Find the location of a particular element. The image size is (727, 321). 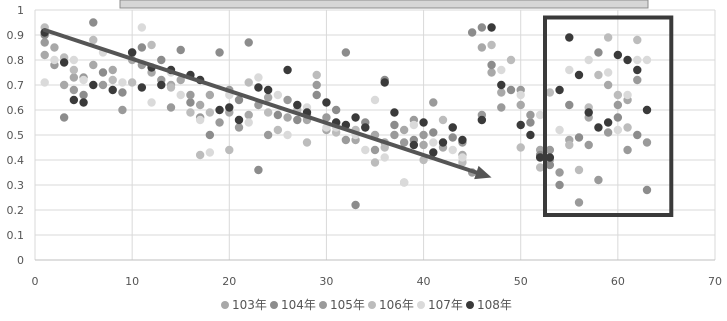

highlight-box is located at coordinates (608, 116).